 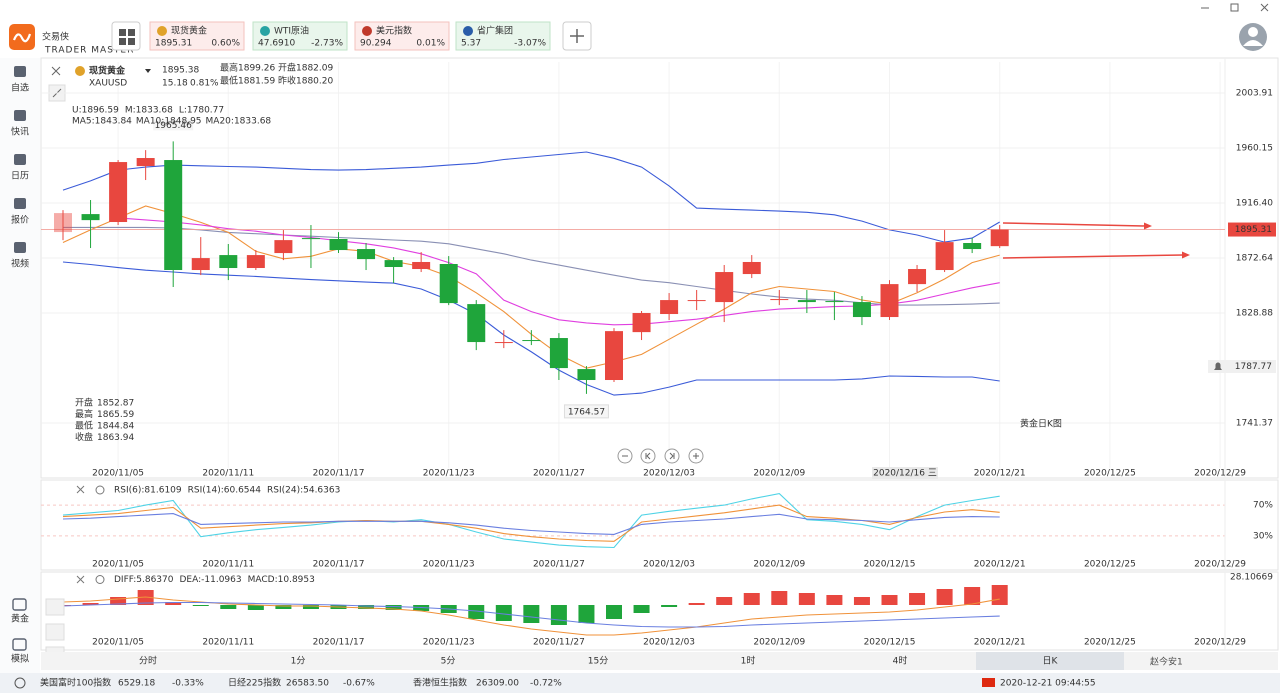 I want to click on y-tick-label: 1872.64, so click(x=1254, y=259).